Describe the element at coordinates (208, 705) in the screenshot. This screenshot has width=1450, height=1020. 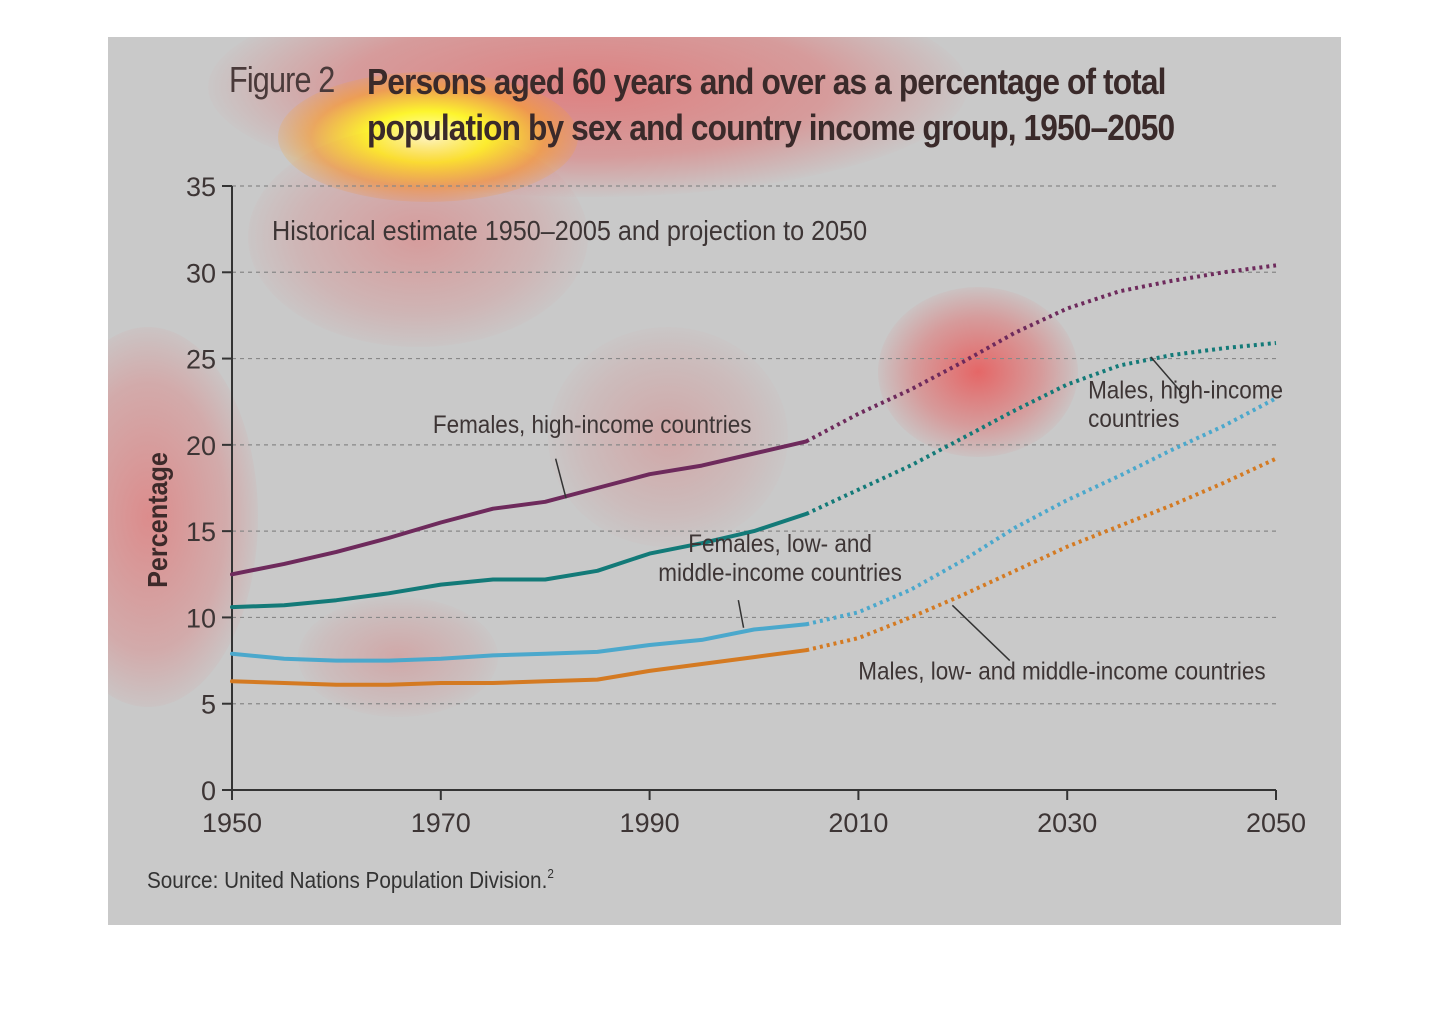
I see `y-tick-label-5: 5` at that location.